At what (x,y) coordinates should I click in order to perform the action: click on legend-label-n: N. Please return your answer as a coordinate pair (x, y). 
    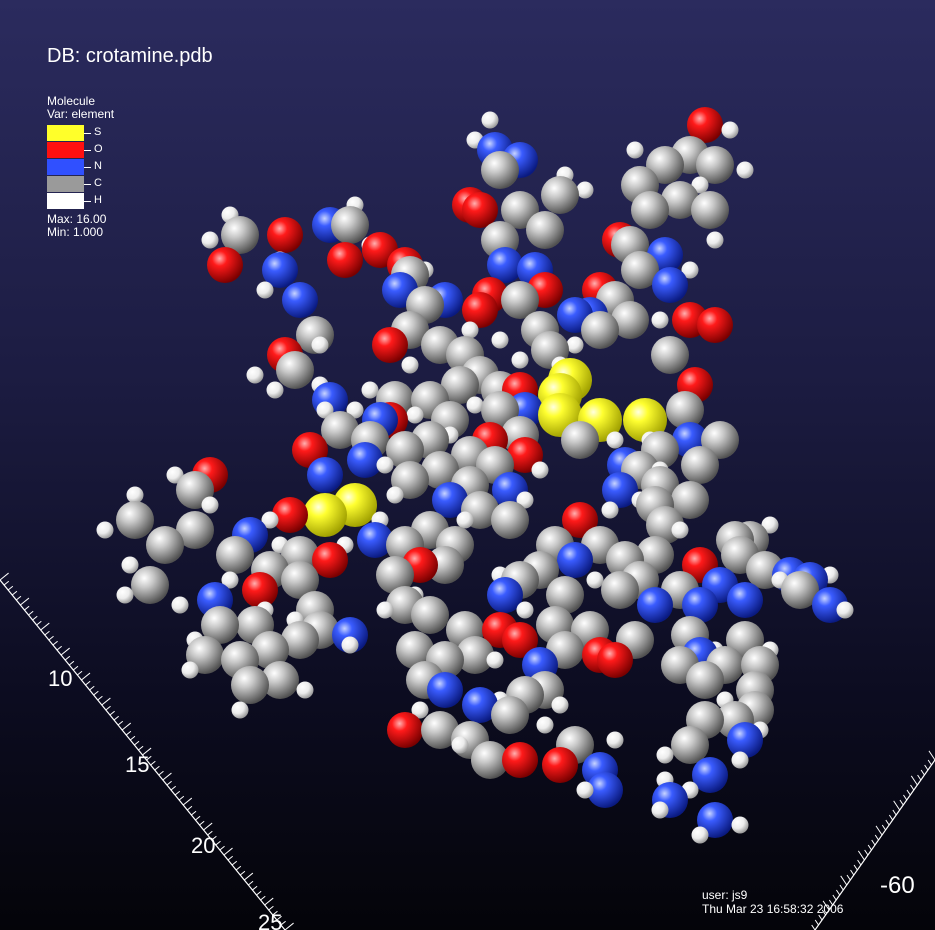
    Looking at the image, I should click on (98, 166).